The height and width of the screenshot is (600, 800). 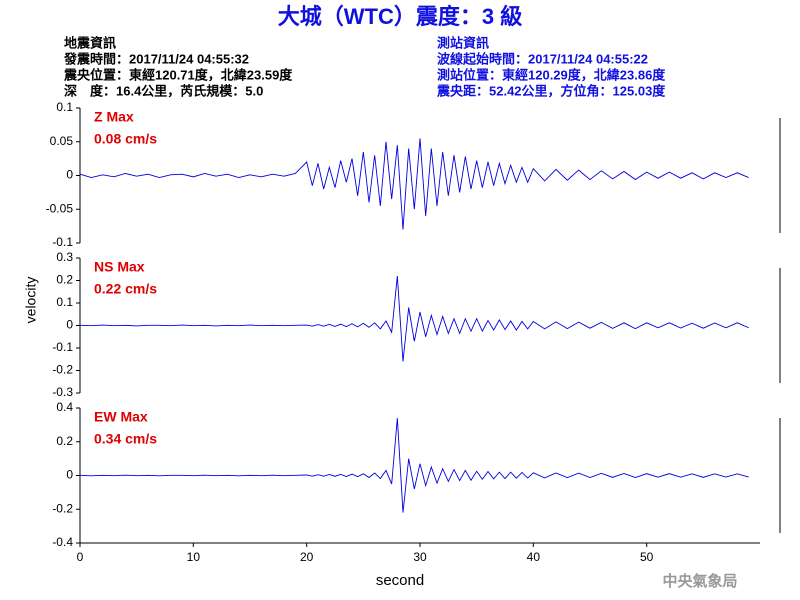 I want to click on channel-max-label: 0.22 cm/s, so click(x=125, y=289).